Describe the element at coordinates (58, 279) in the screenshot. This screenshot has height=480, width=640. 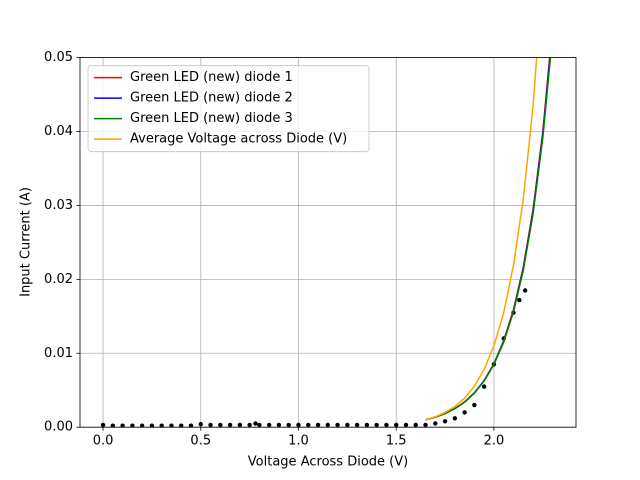
I see `y-tick-label: 0.02` at that location.